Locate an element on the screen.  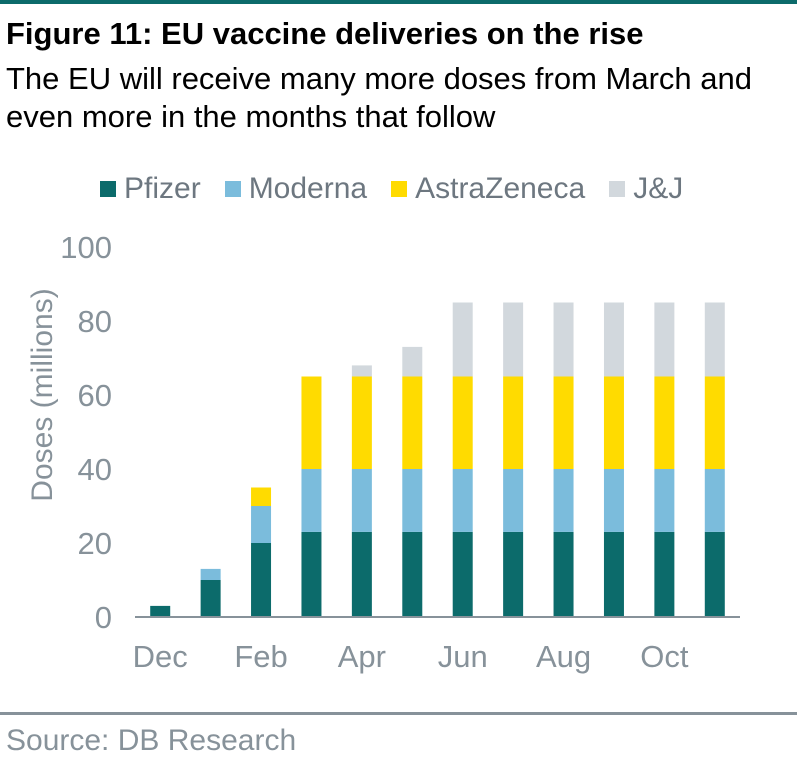
bar-segment-moderna-jan is located at coordinates (210, 574).